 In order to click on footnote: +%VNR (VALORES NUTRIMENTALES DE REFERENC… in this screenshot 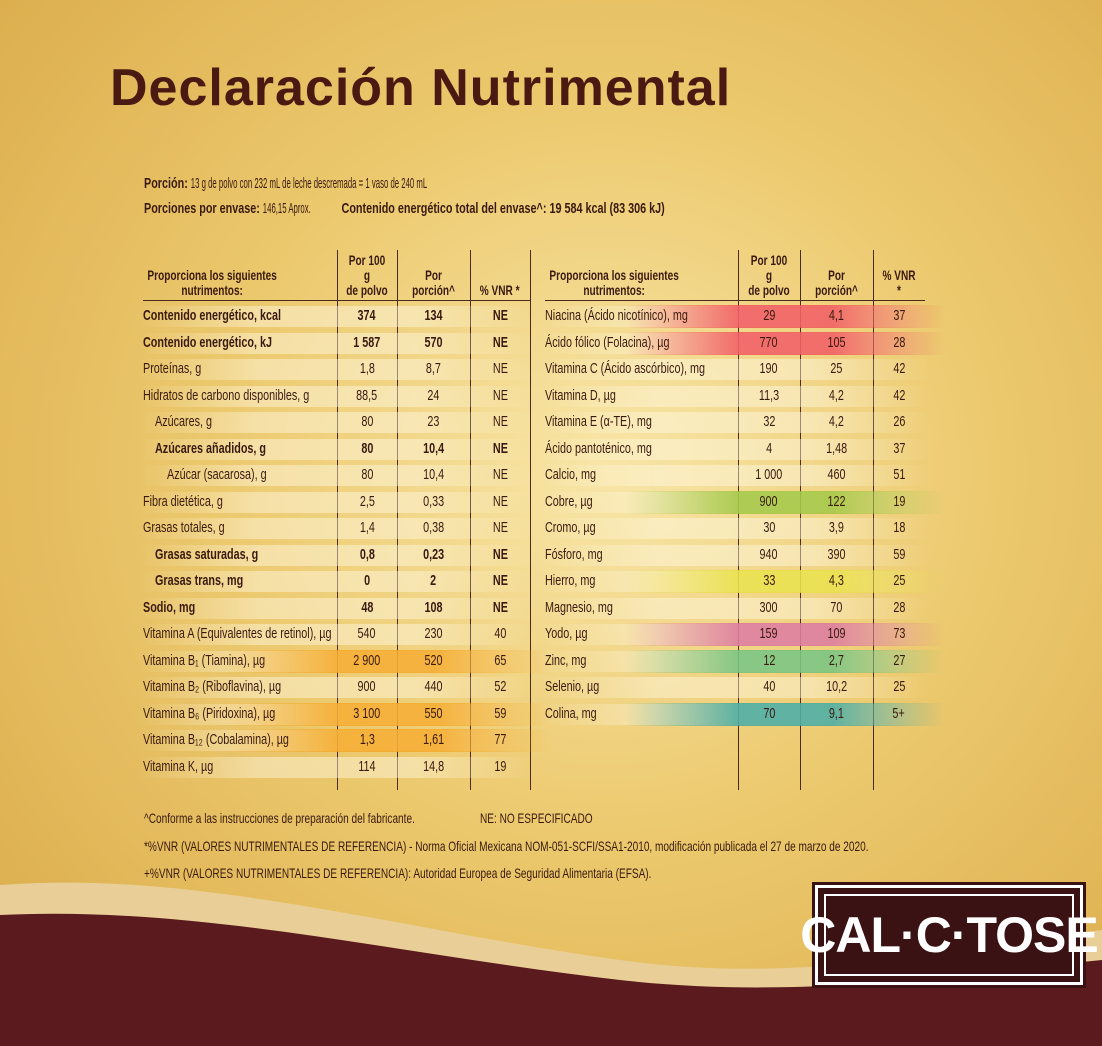, I will do `click(398, 873)`.